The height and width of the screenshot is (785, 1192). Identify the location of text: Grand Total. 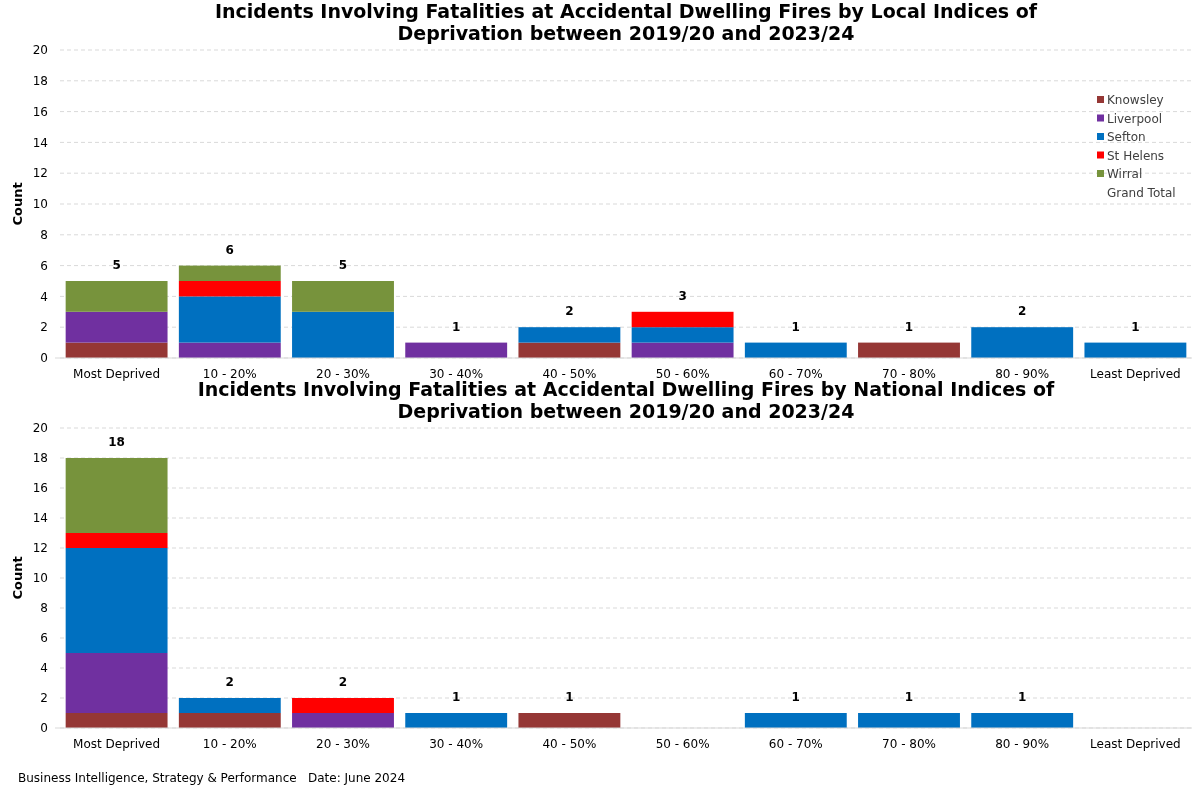
(1141, 192).